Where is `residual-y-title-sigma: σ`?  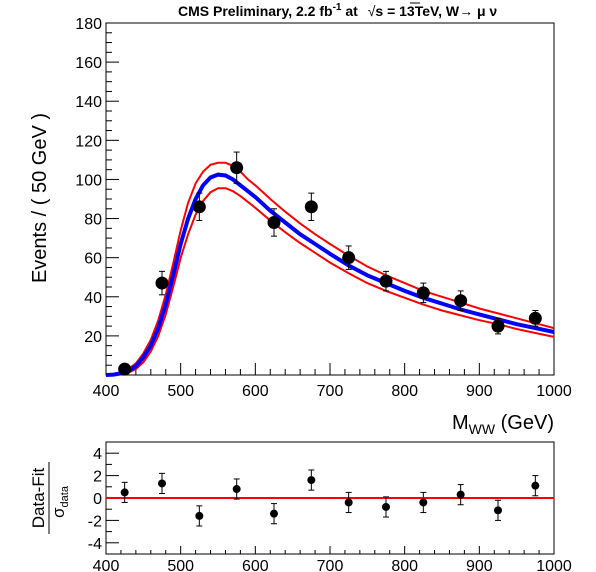
residual-y-title-sigma: σ is located at coordinates (58, 512).